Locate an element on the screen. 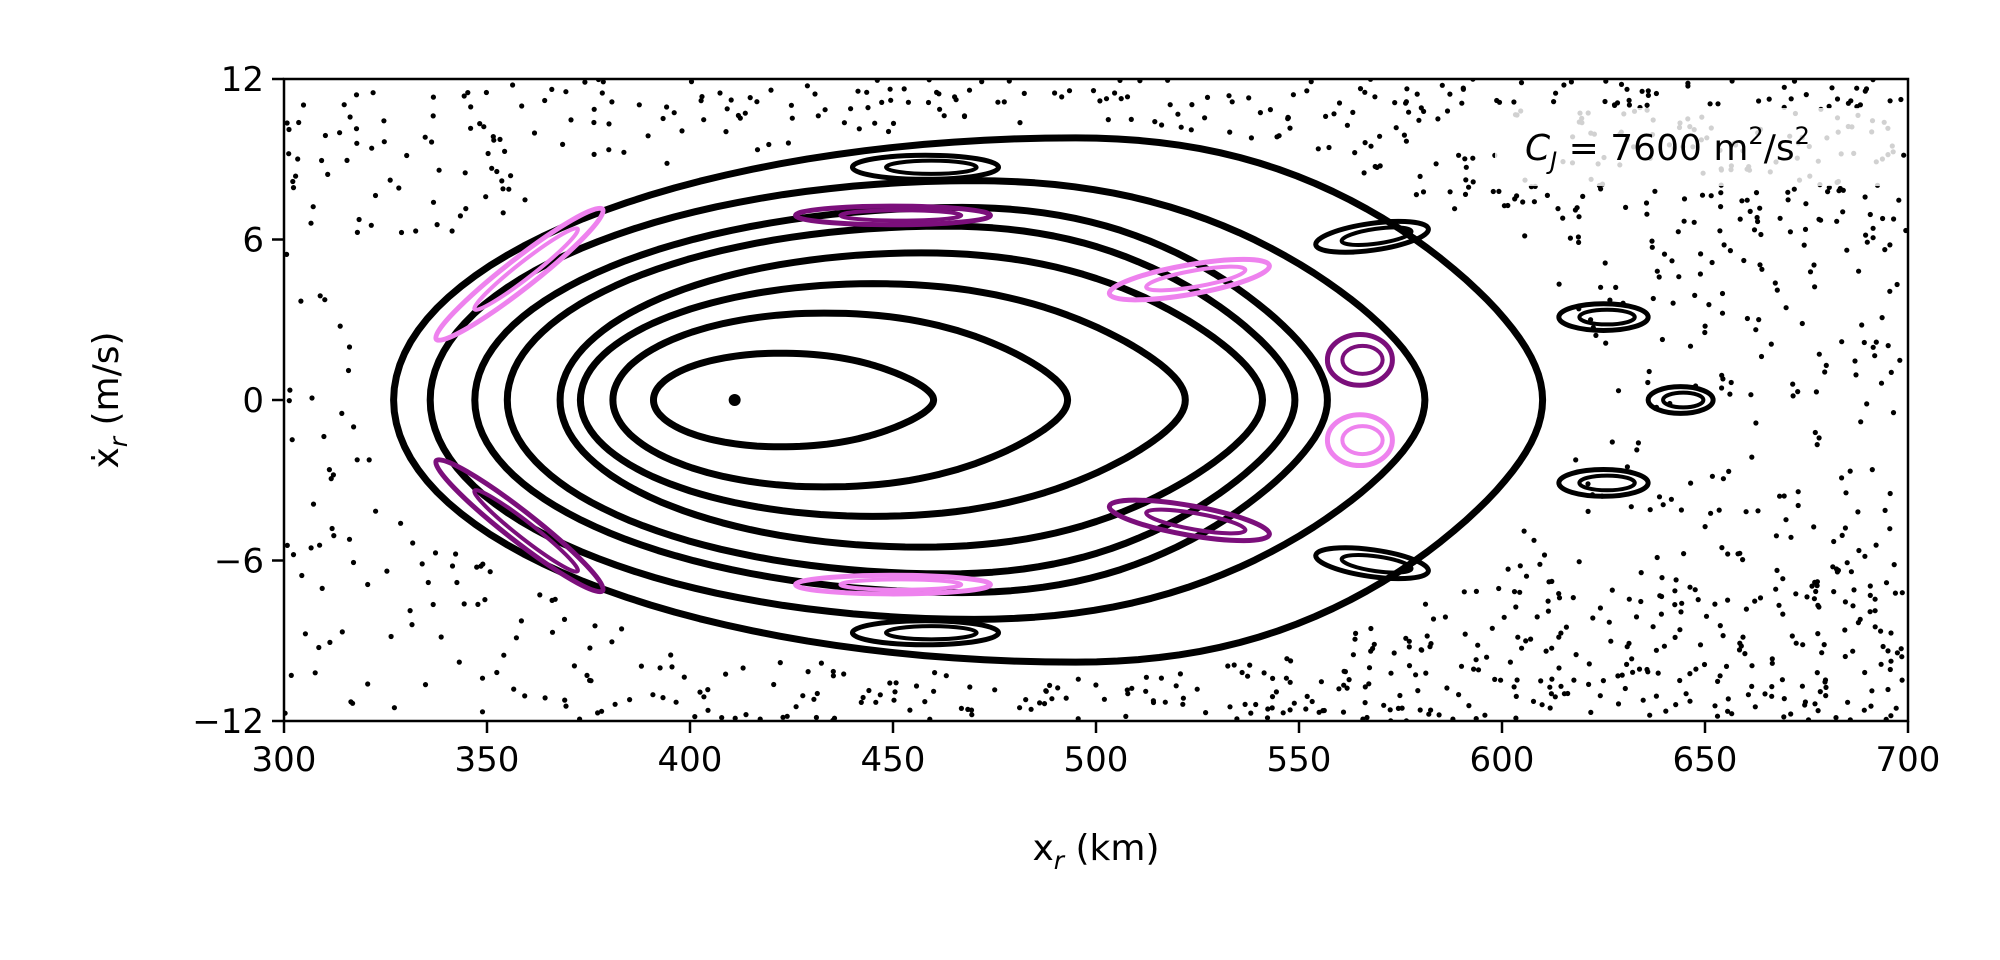 The height and width of the screenshot is (960, 2000). island-outer-ring is located at coordinates (1189, 279).